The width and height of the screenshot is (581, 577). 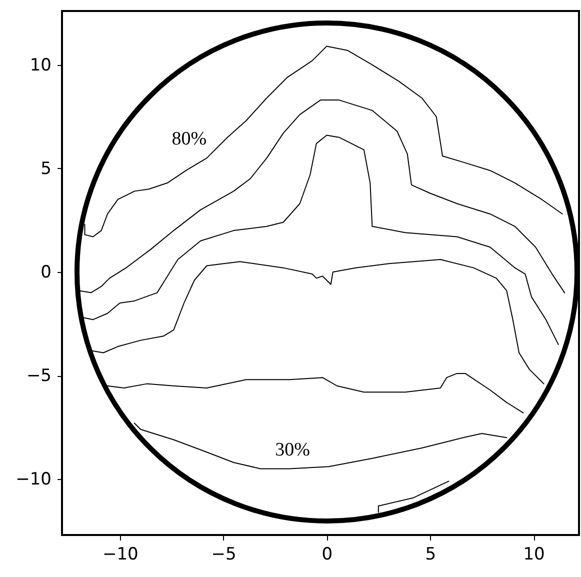 What do you see at coordinates (292, 450) in the screenshot?
I see `annotation: 30%` at bounding box center [292, 450].